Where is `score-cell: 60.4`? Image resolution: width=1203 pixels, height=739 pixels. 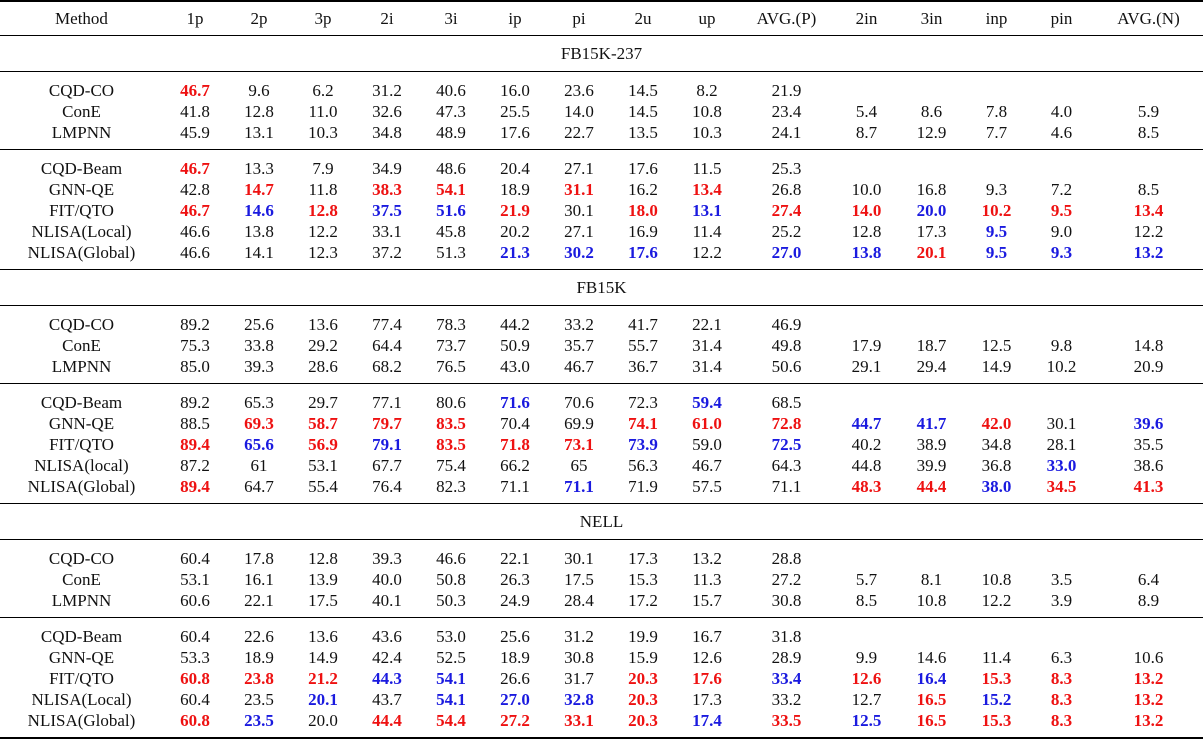 score-cell: 60.4 is located at coordinates (195, 636).